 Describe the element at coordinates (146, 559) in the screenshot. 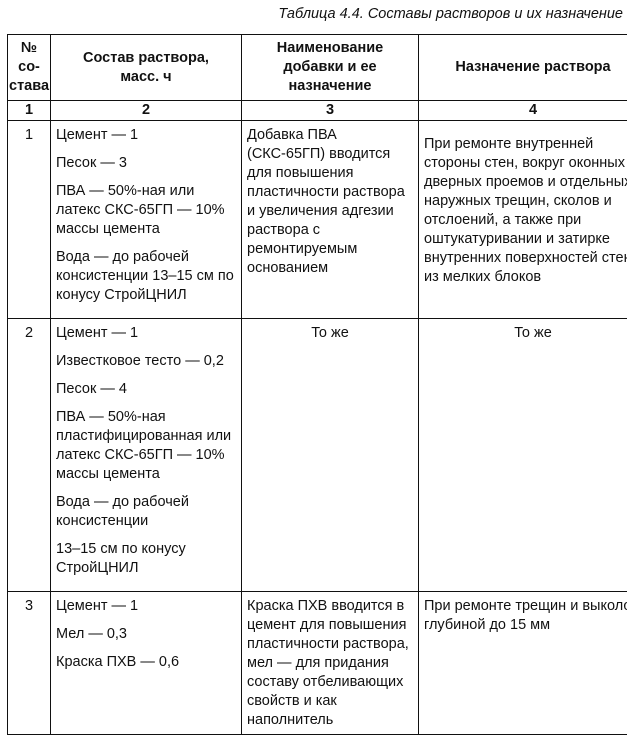

I see `ingredient: 13–15 см по конусу СтройЦНИЛ` at that location.